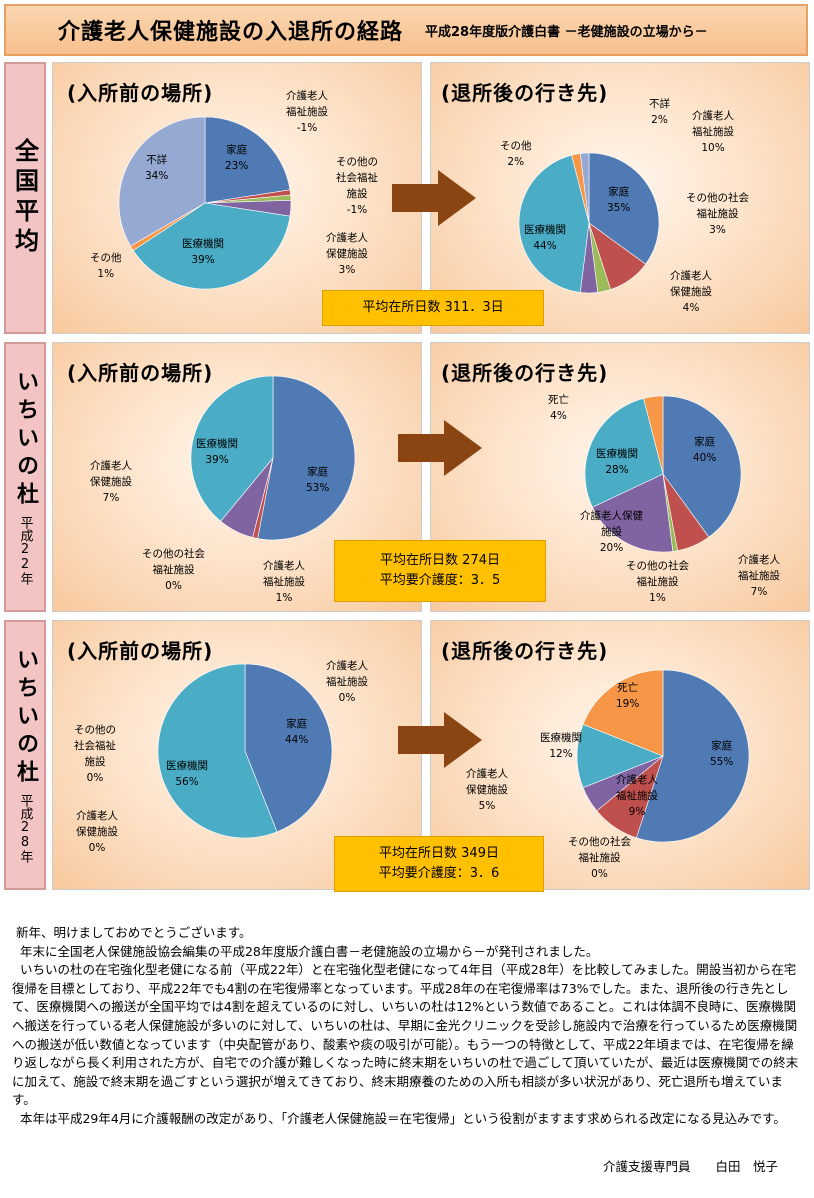 The height and width of the screenshot is (1198, 814). Describe the element at coordinates (347, 682) in the screenshot. I see `slice-label-welfare: 介護老人 福祉施設 0%` at that location.